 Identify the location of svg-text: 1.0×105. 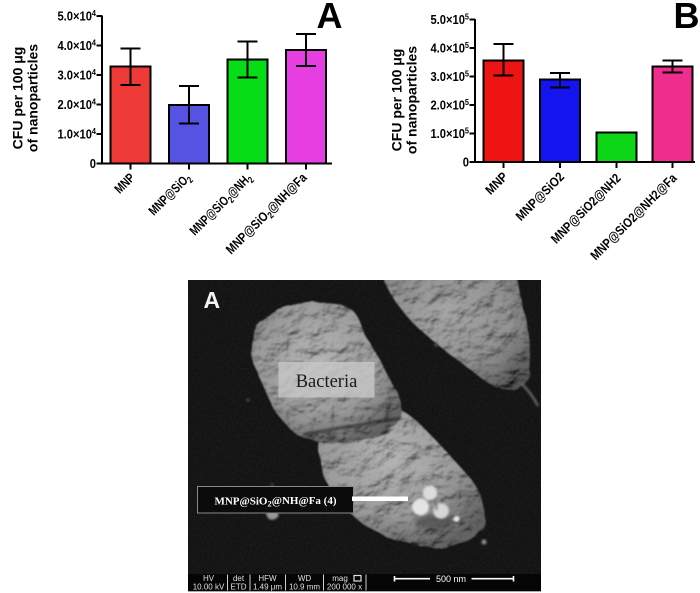
(449, 133).